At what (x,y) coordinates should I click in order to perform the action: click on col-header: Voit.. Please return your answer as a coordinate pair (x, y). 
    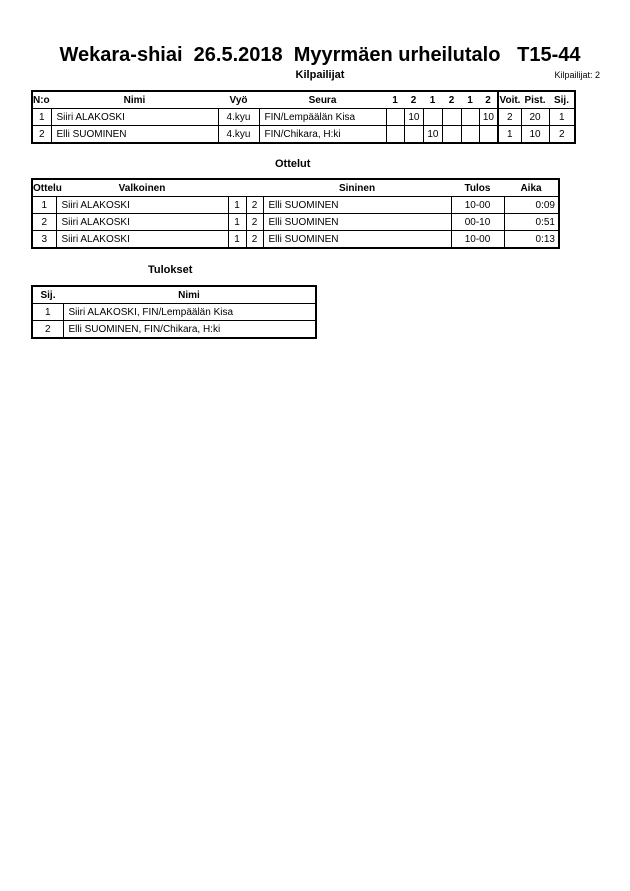
    Looking at the image, I should click on (509, 100).